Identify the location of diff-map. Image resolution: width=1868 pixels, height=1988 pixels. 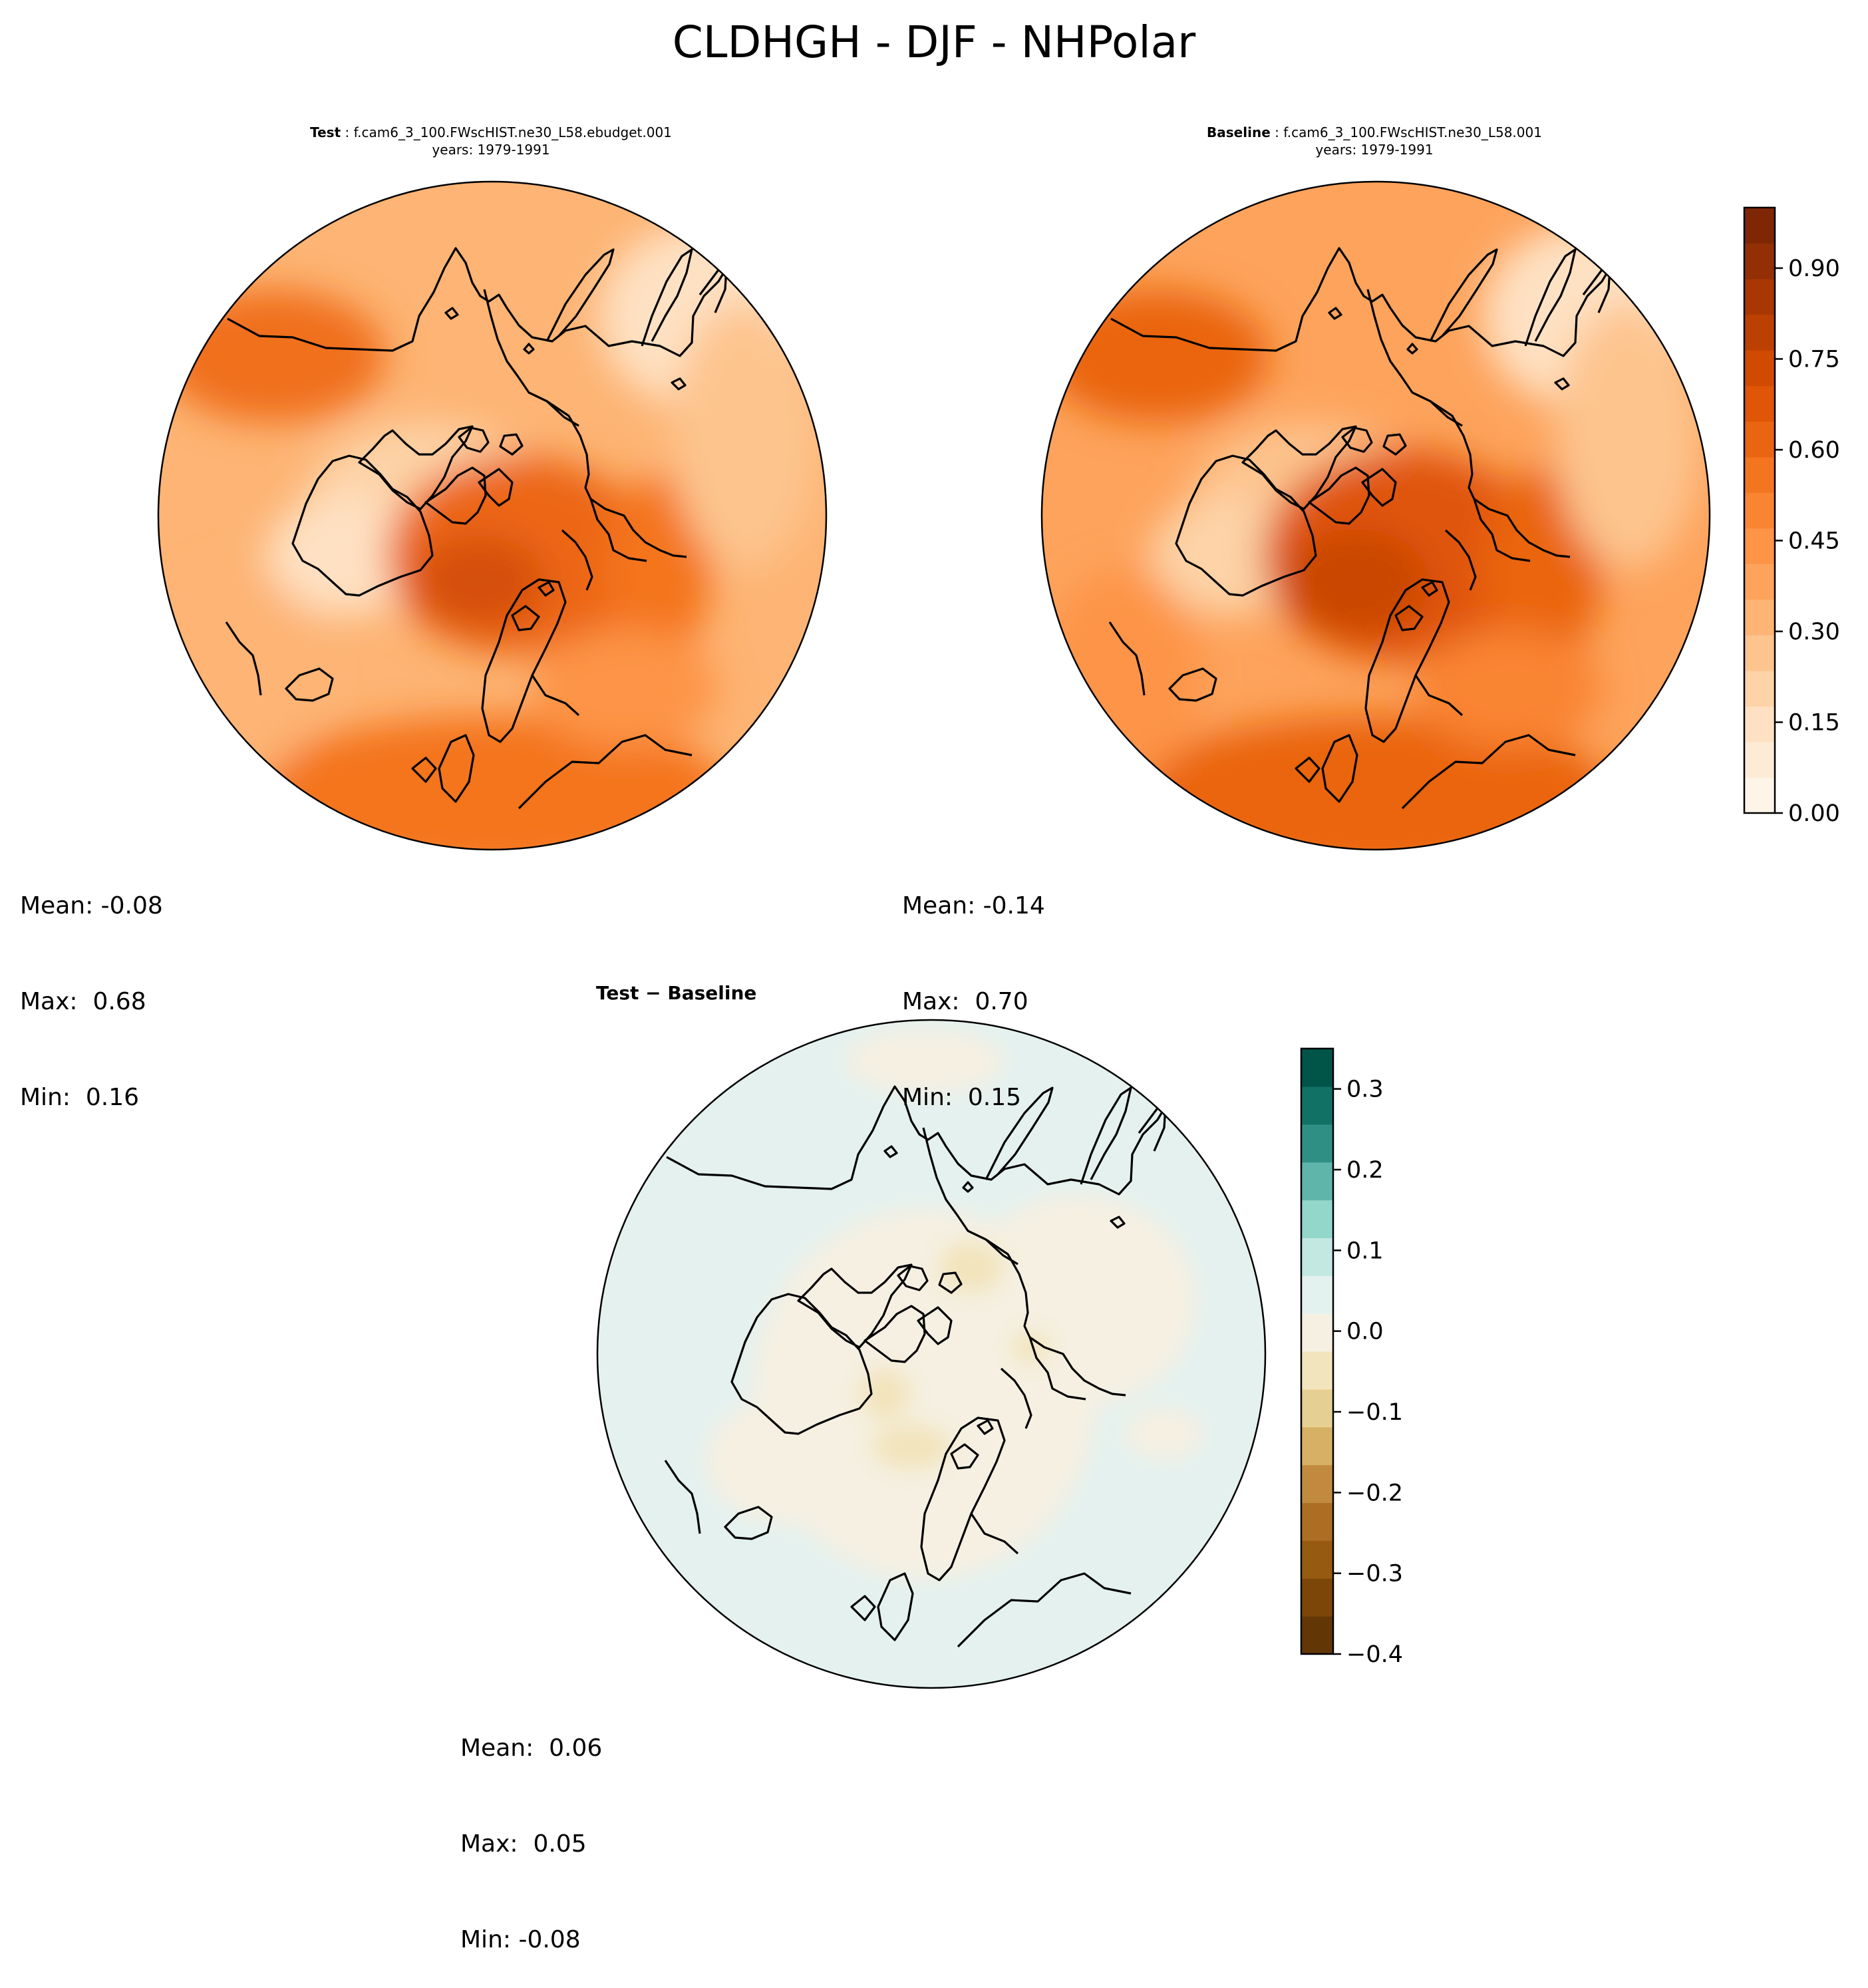
(932, 1354).